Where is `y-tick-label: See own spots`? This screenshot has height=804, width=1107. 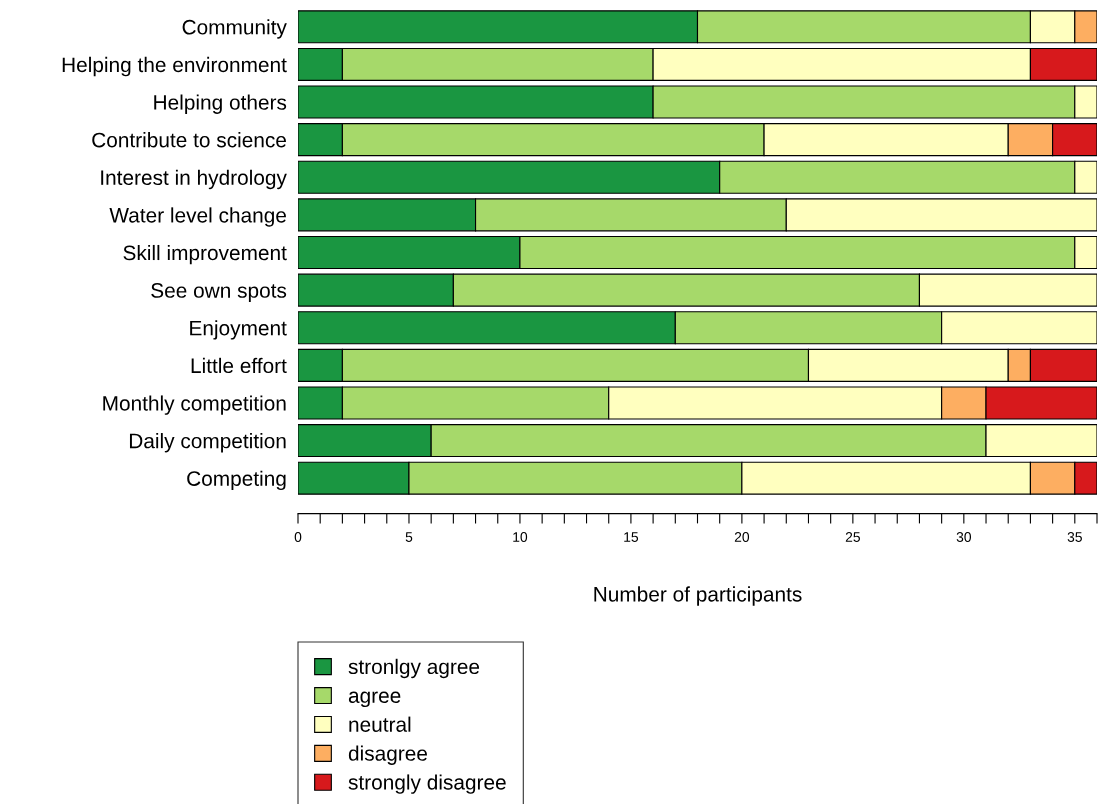
y-tick-label: See own spots is located at coordinates (219, 292).